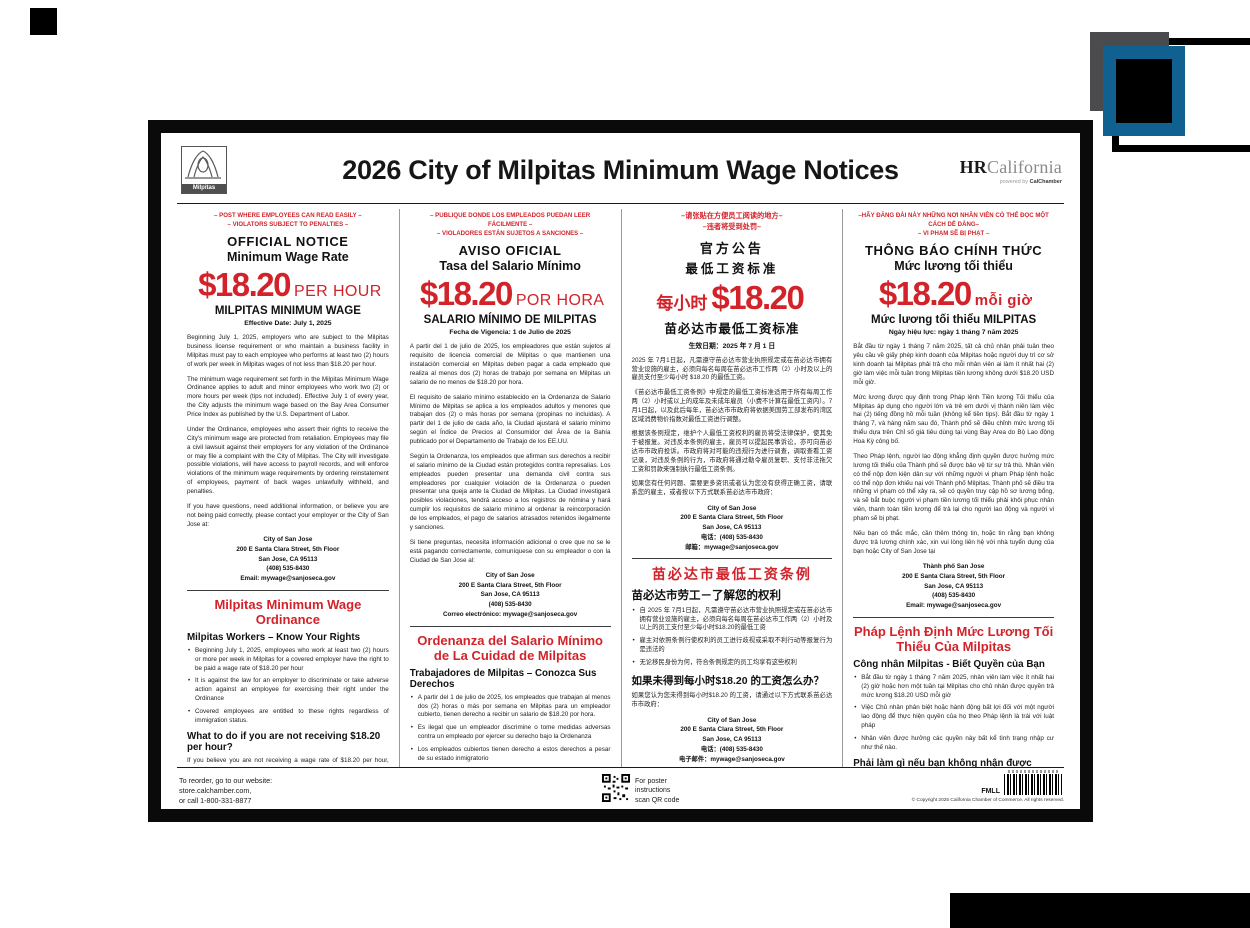 This screenshot has width=1250, height=928. Describe the element at coordinates (953, 333) in the screenshot. I see `effective-date: Ngày hiệu lực: ngày 1 tháng 7 năm 2025` at that location.